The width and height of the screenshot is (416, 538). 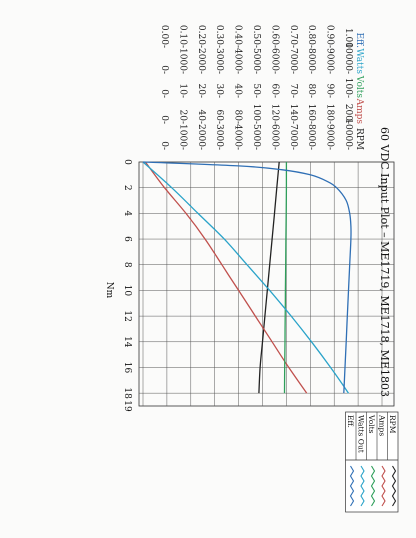 What do you see at coordinates (359, 87) in the screenshot?
I see `axis-title-volts: Volts` at bounding box center [359, 87].